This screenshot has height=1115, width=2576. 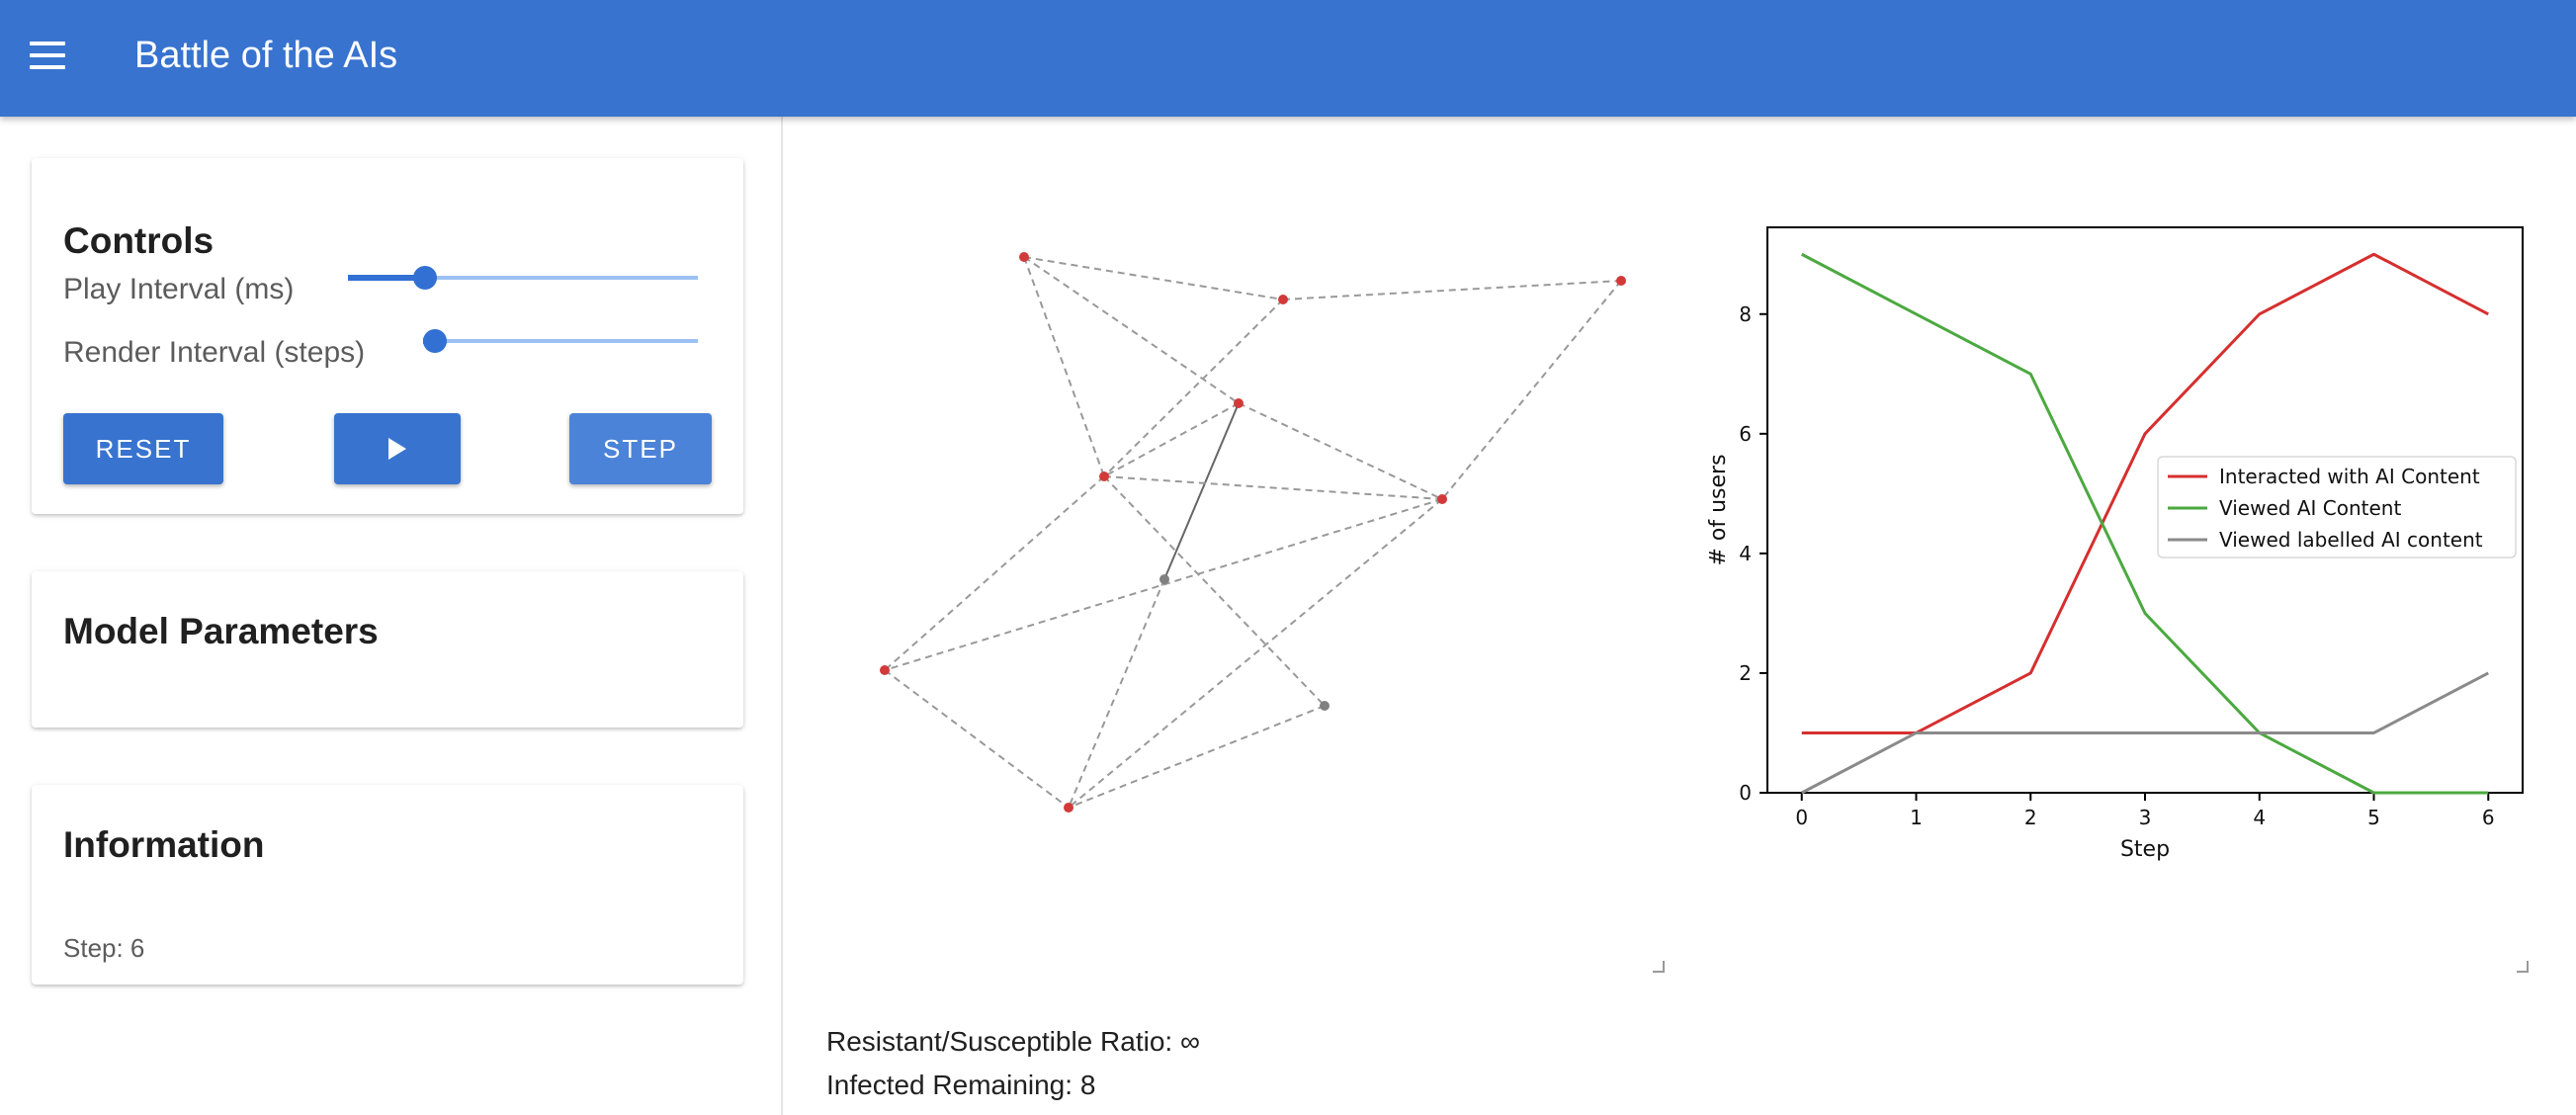 I want to click on play-icon, so click(x=397, y=449).